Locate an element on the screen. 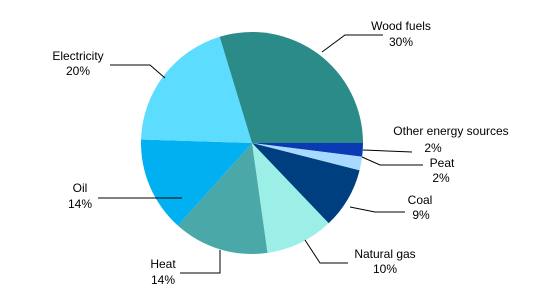  slice-label: Natural gas is located at coordinates (384, 254).